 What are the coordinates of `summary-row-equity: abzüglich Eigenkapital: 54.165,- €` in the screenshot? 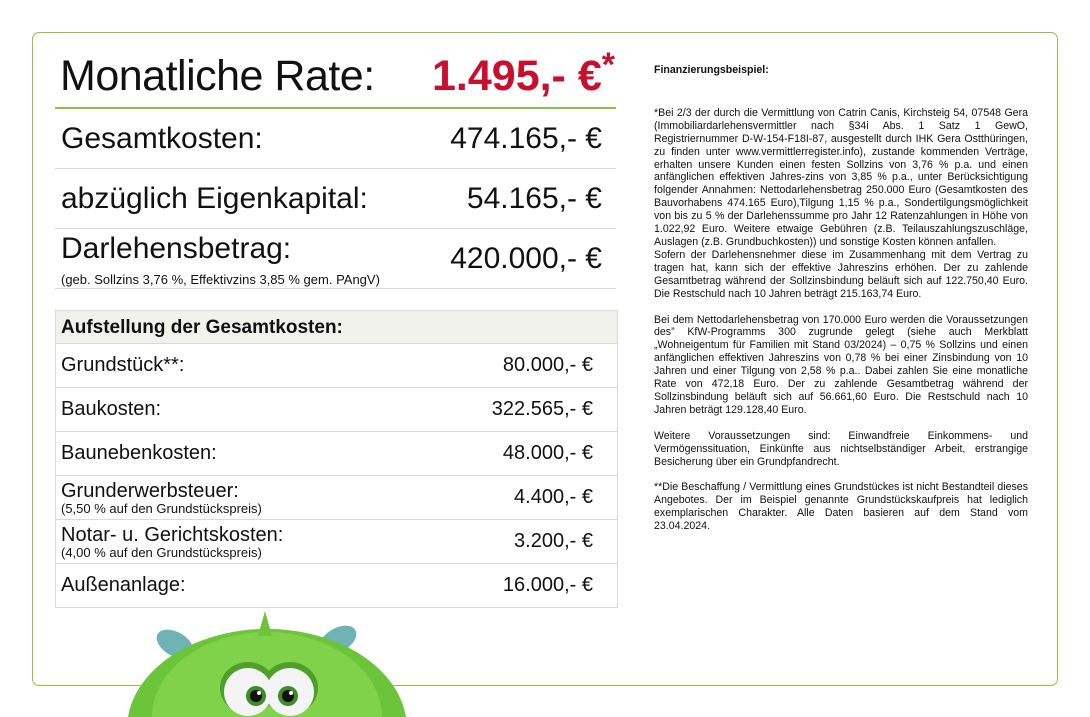 It's located at (335, 199).